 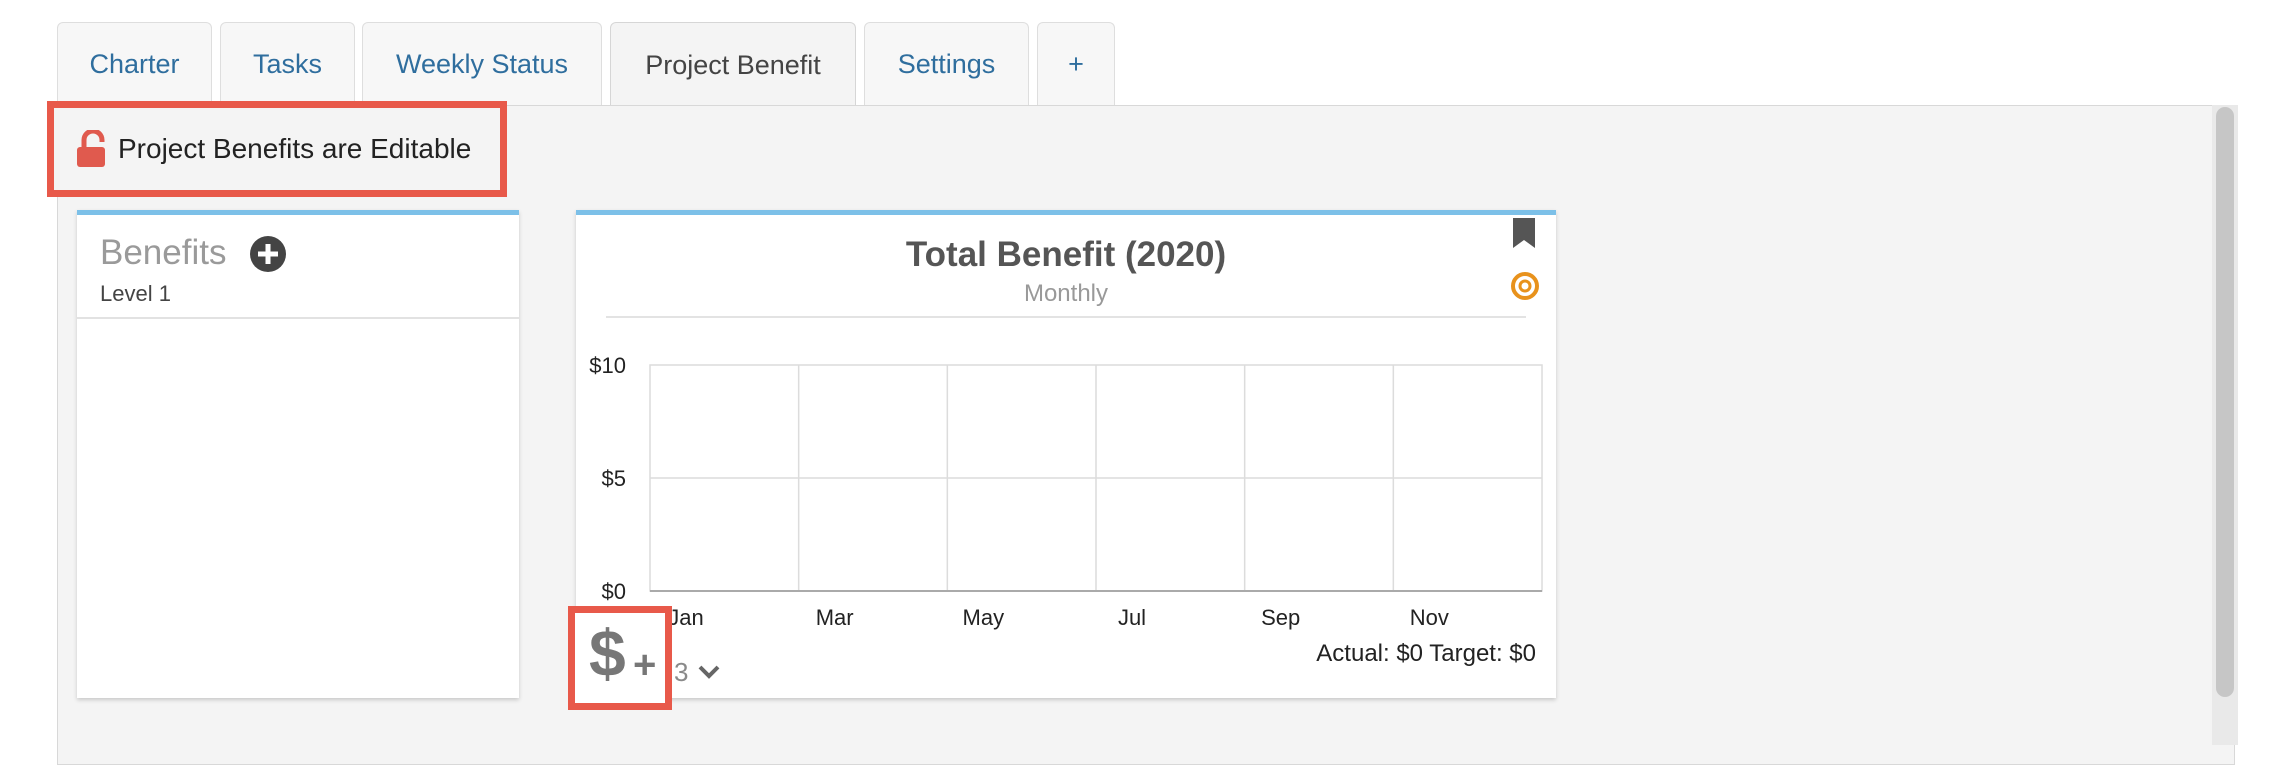 What do you see at coordinates (614, 591) in the screenshot?
I see `y-tick-label: $0` at bounding box center [614, 591].